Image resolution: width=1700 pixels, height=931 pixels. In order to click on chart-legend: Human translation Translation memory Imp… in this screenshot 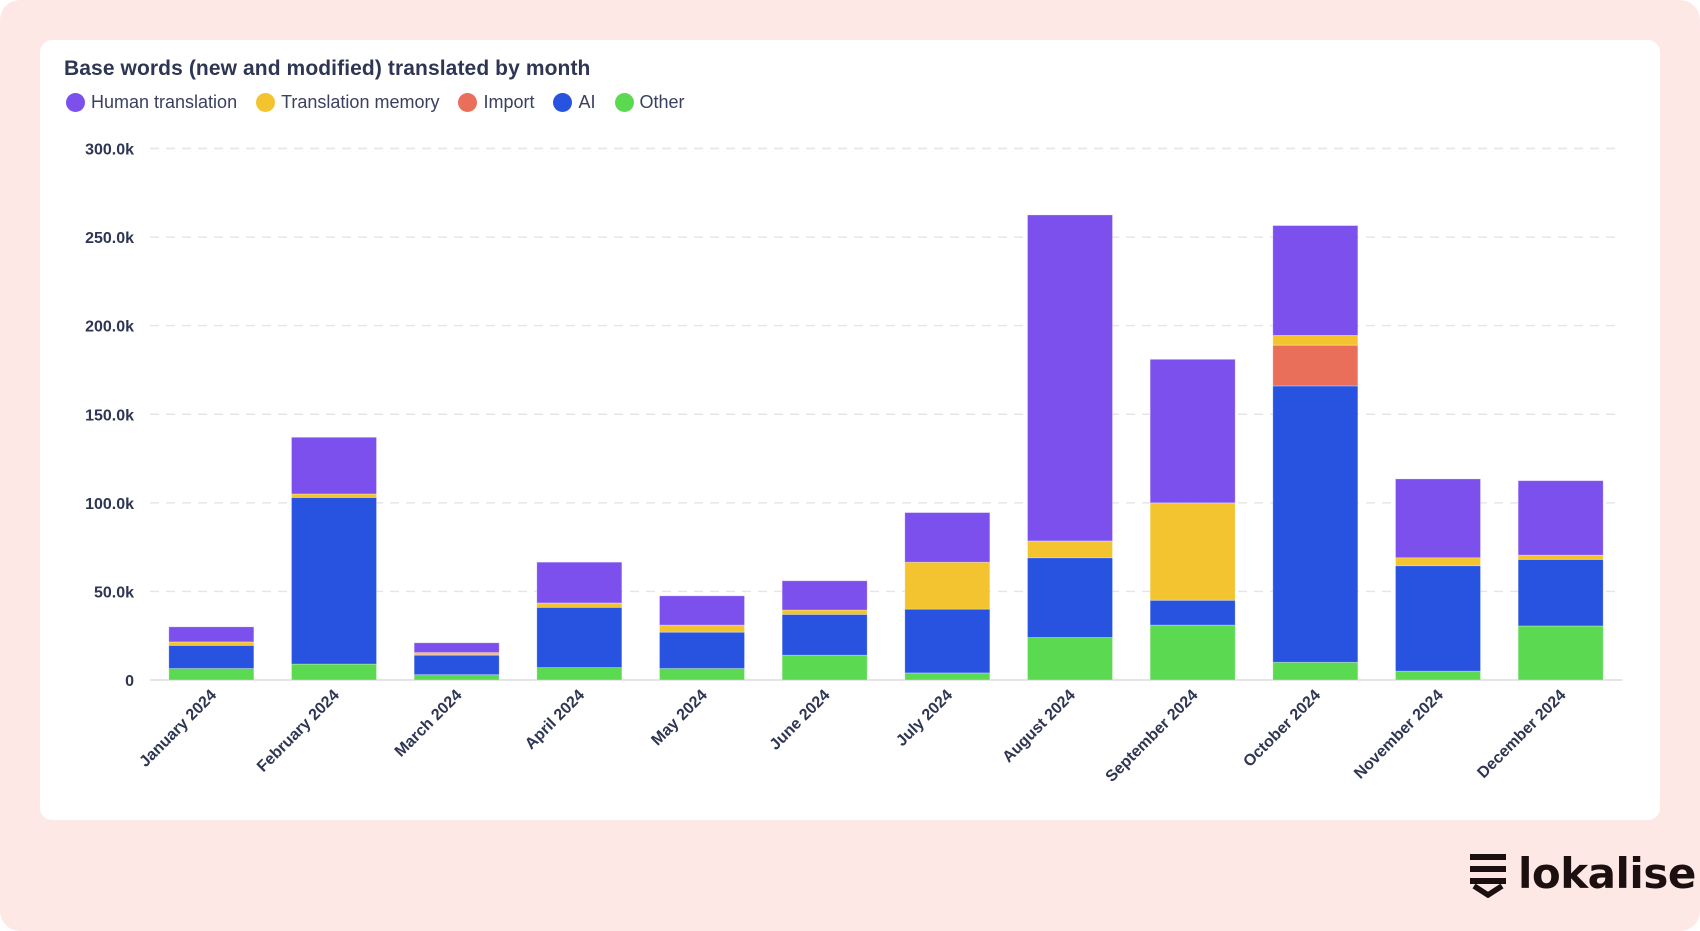, I will do `click(385, 102)`.